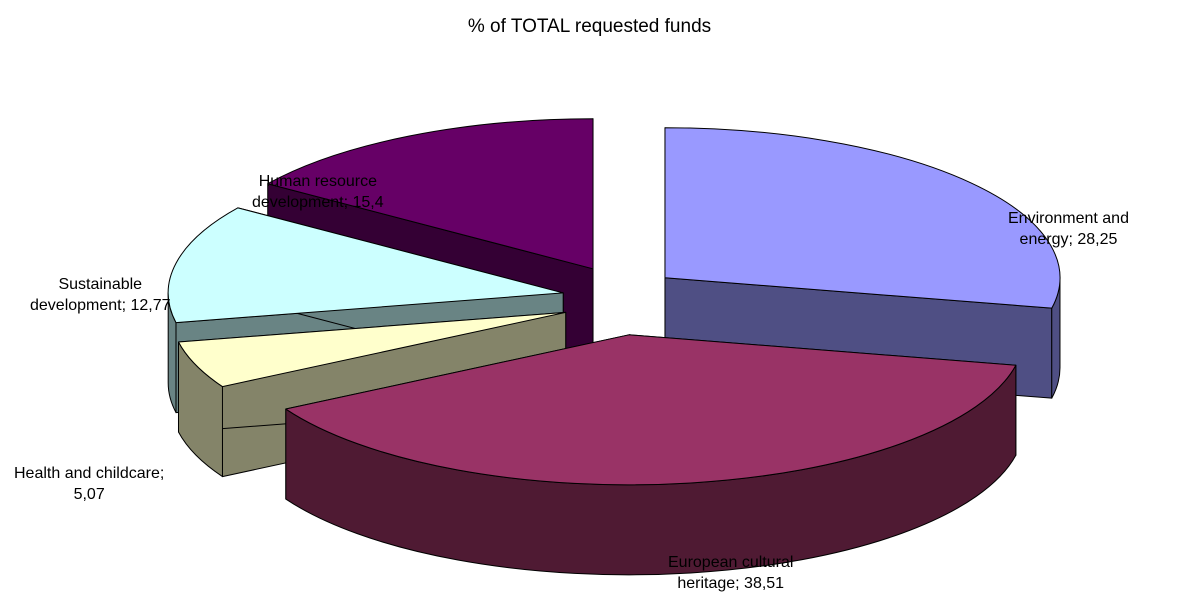 This screenshot has height=599, width=1179. I want to click on slice-label-sustainable-development: Sustainable development; 12,77, so click(100, 295).